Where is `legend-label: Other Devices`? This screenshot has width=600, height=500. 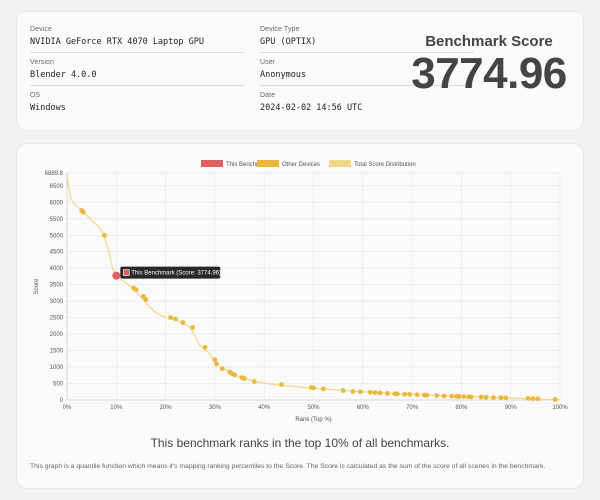
legend-label: Other Devices is located at coordinates (301, 165).